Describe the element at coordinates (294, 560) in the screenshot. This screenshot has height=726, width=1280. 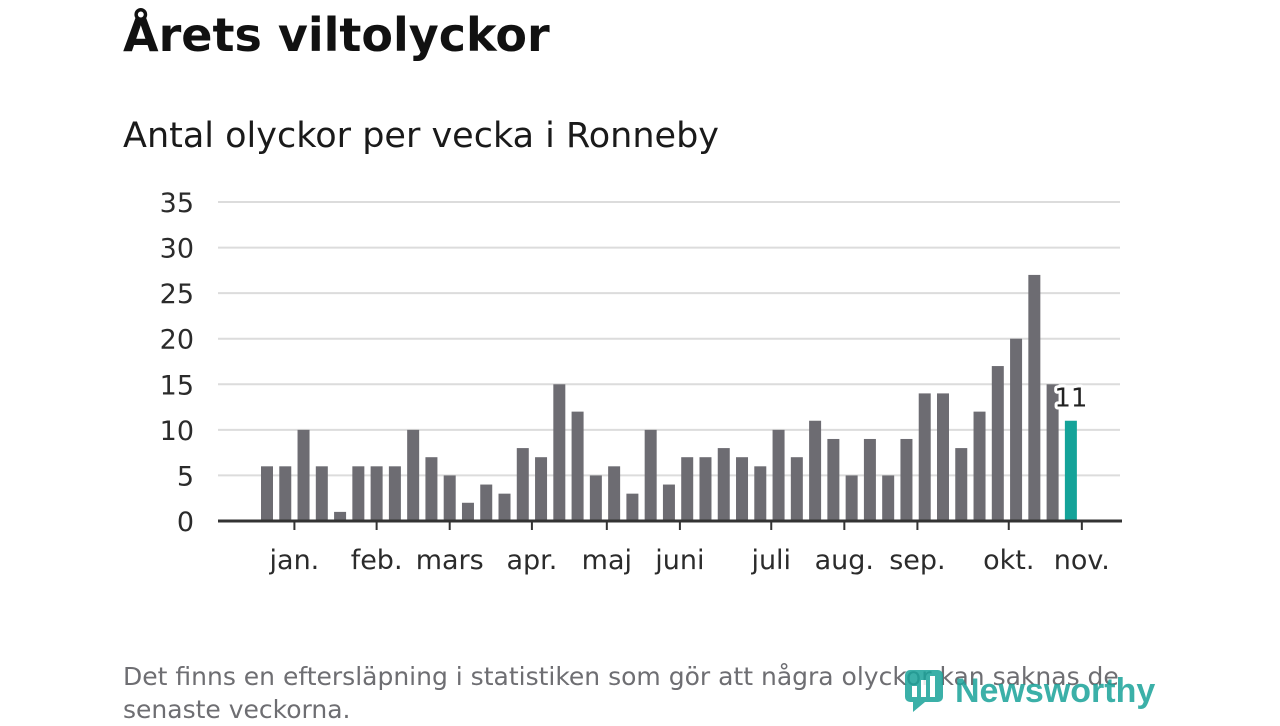
I see `x-tick-label: jan.` at that location.